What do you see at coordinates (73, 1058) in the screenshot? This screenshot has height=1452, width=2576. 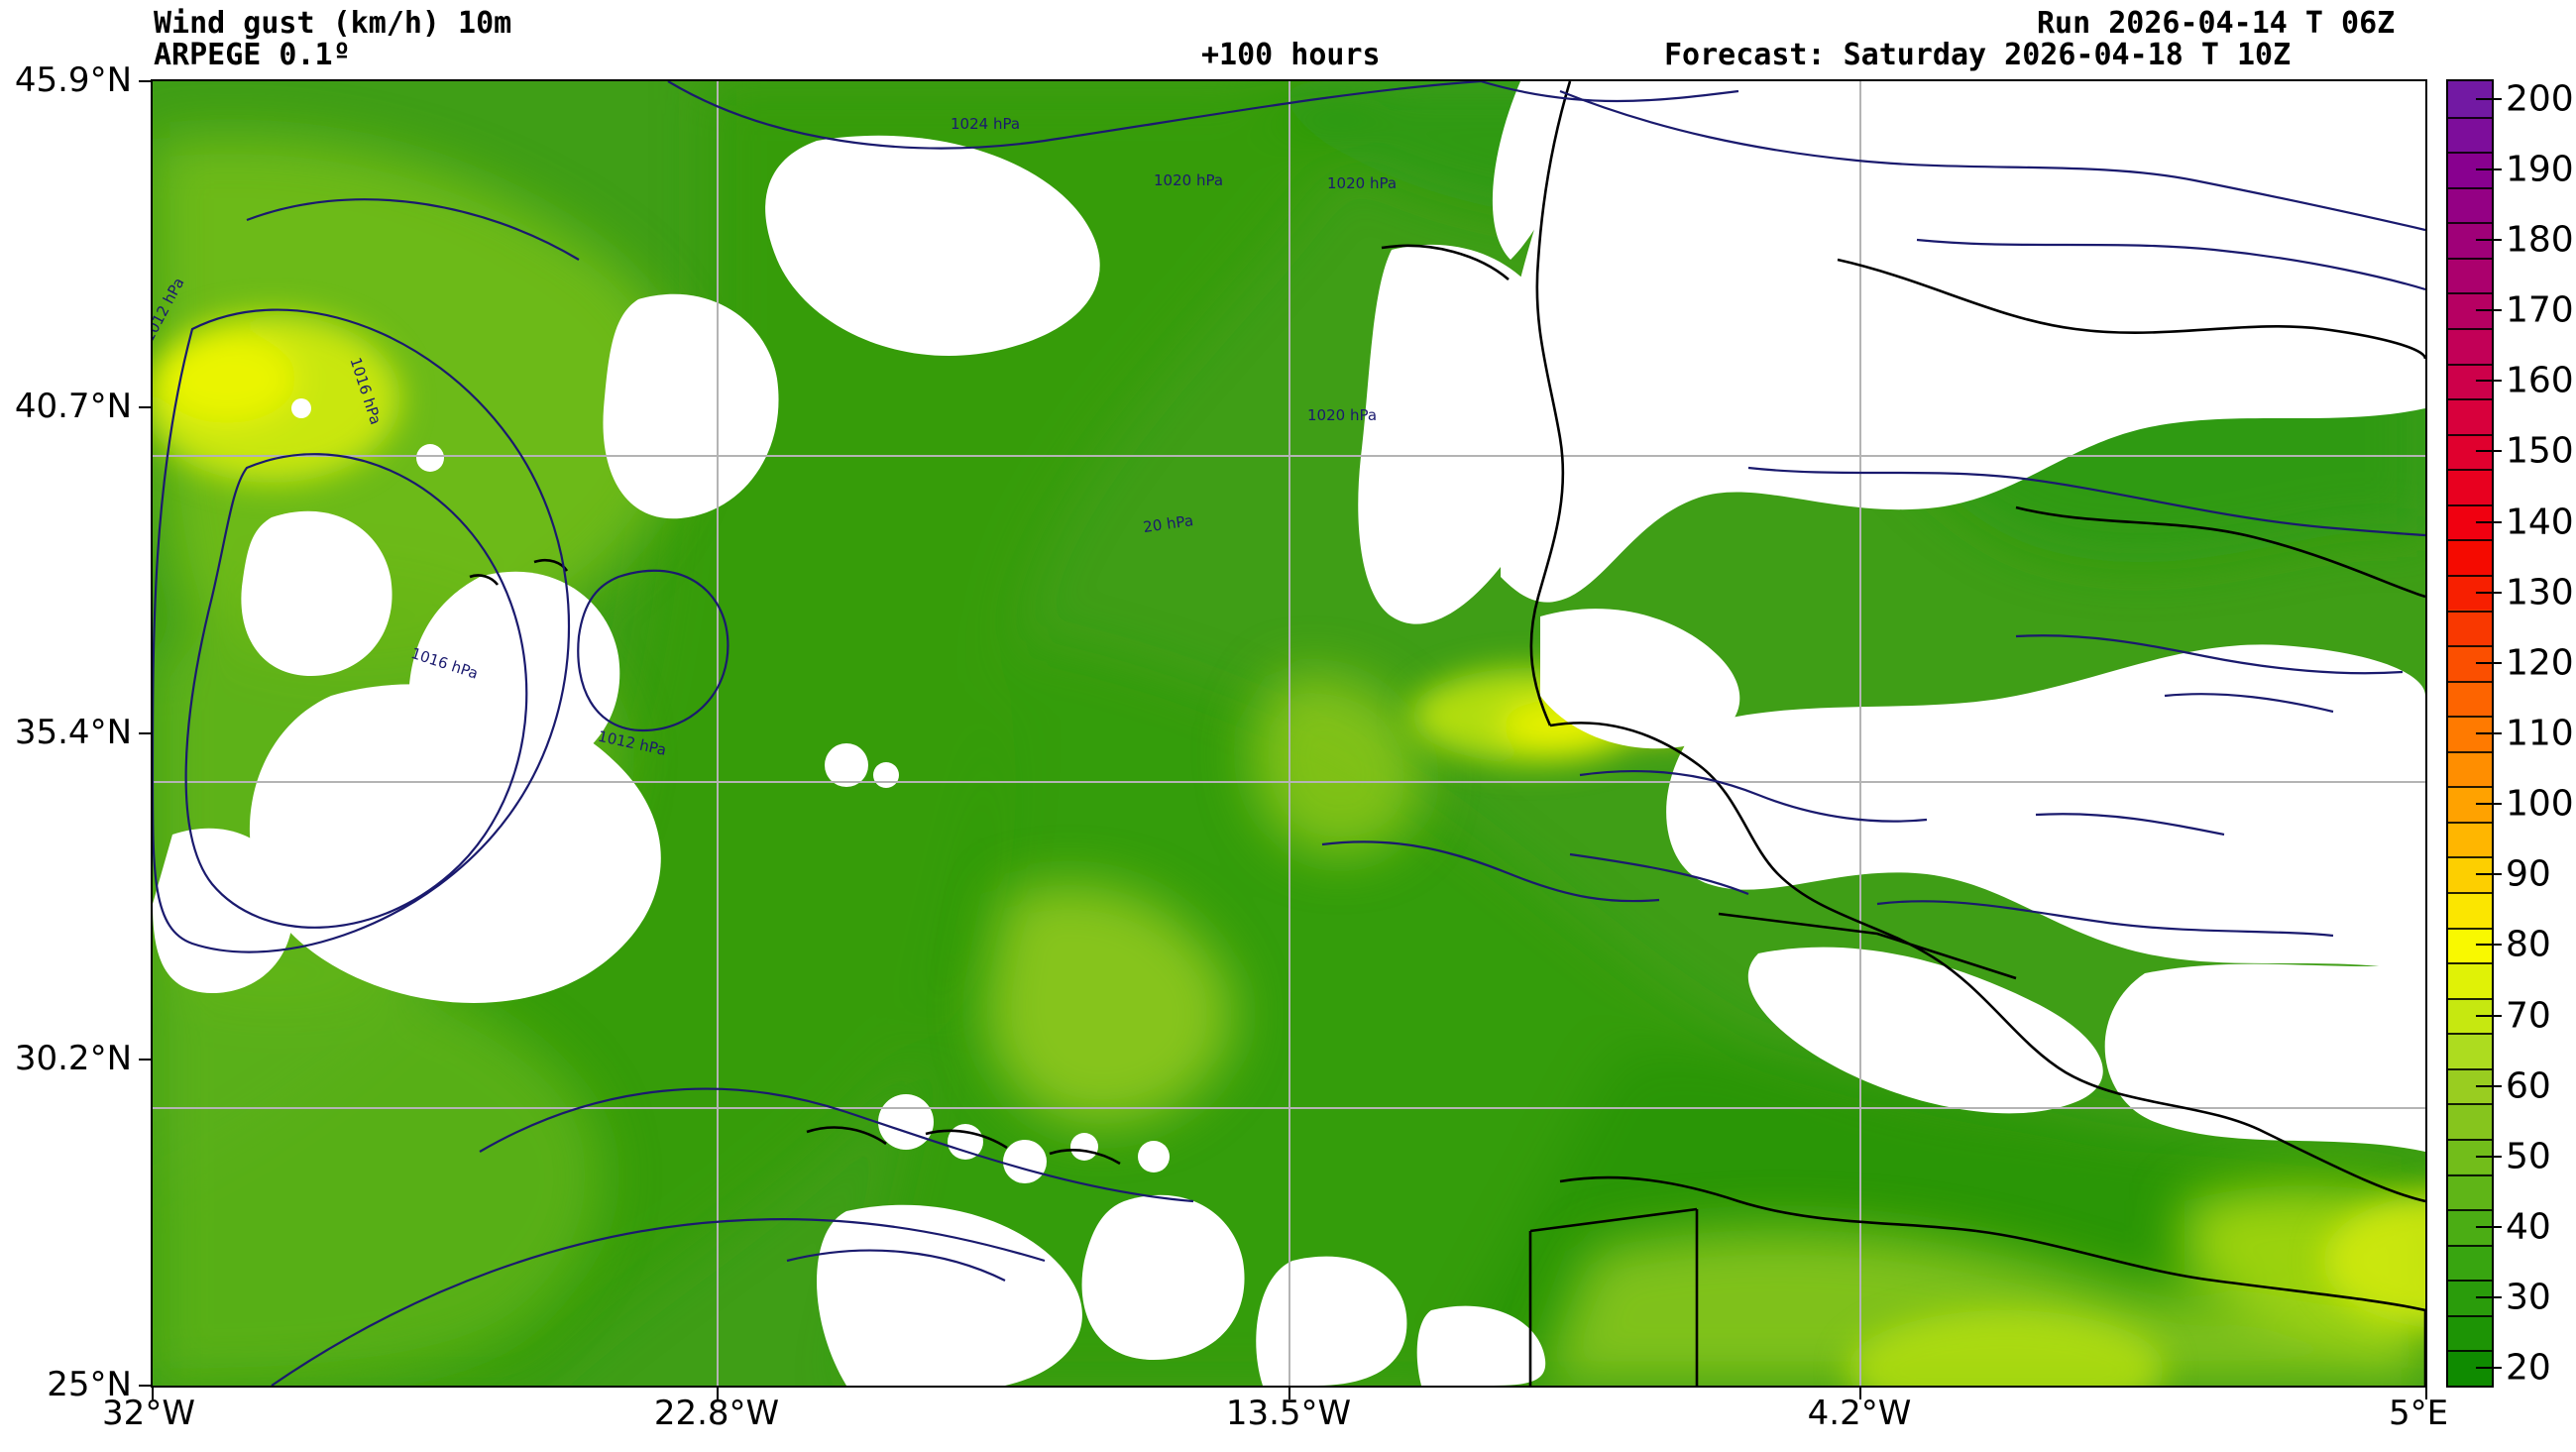 I see `y-axis-label-3: 30.2°N` at bounding box center [73, 1058].